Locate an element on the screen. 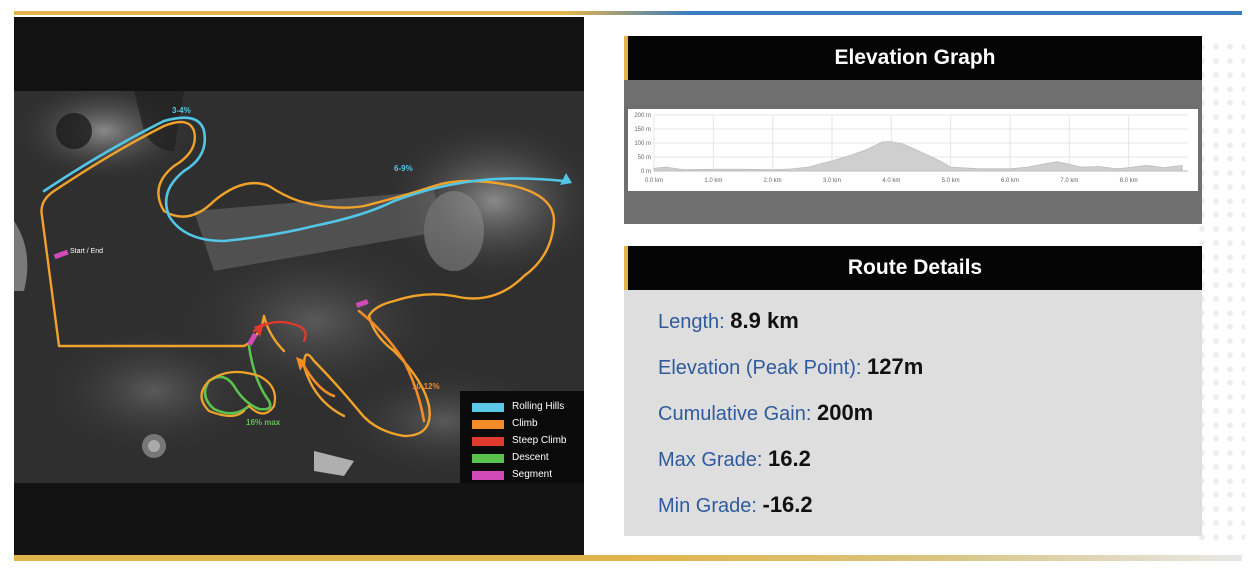 This screenshot has height=576, width=1258. steep-climb-arrowhead is located at coordinates (259, 330).